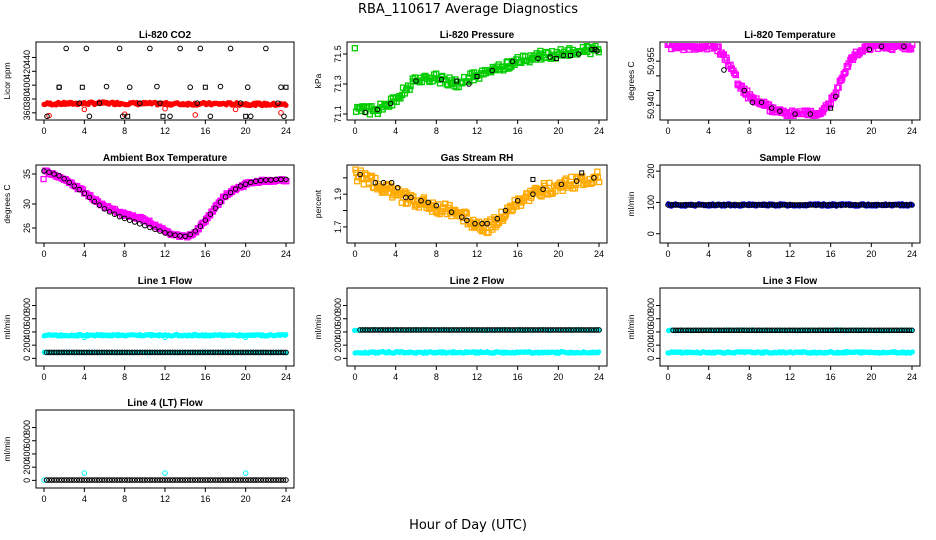 This screenshot has width=936, height=540. Describe the element at coordinates (481, 81) in the screenshot. I see `series-sample` at that location.